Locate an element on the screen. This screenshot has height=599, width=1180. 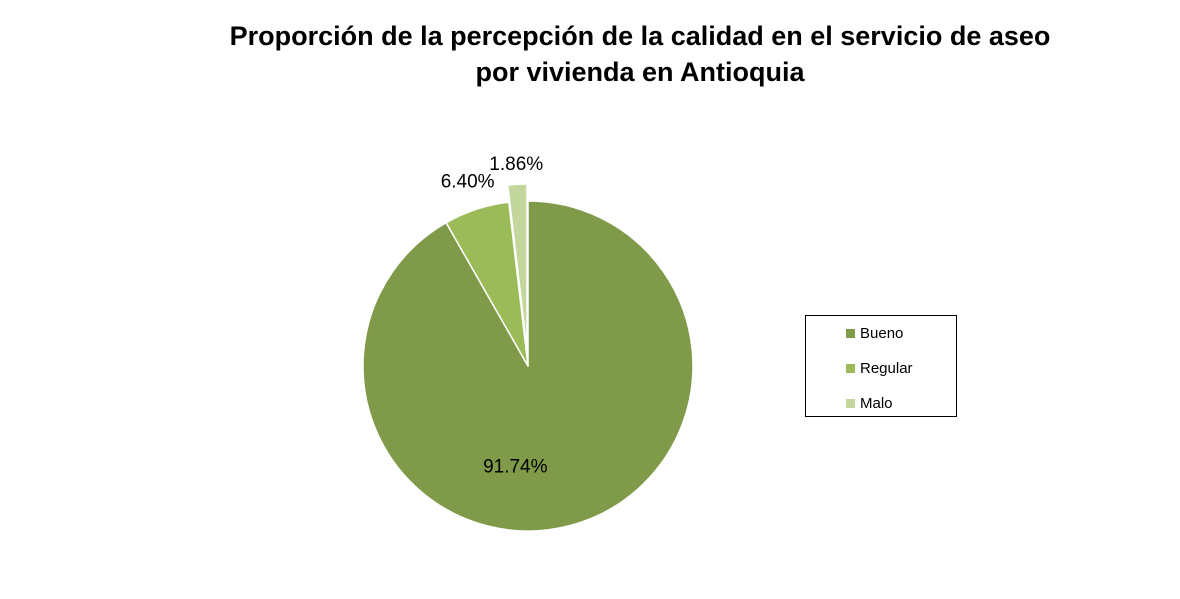
legend-label-bueno: Bueno is located at coordinates (882, 333).